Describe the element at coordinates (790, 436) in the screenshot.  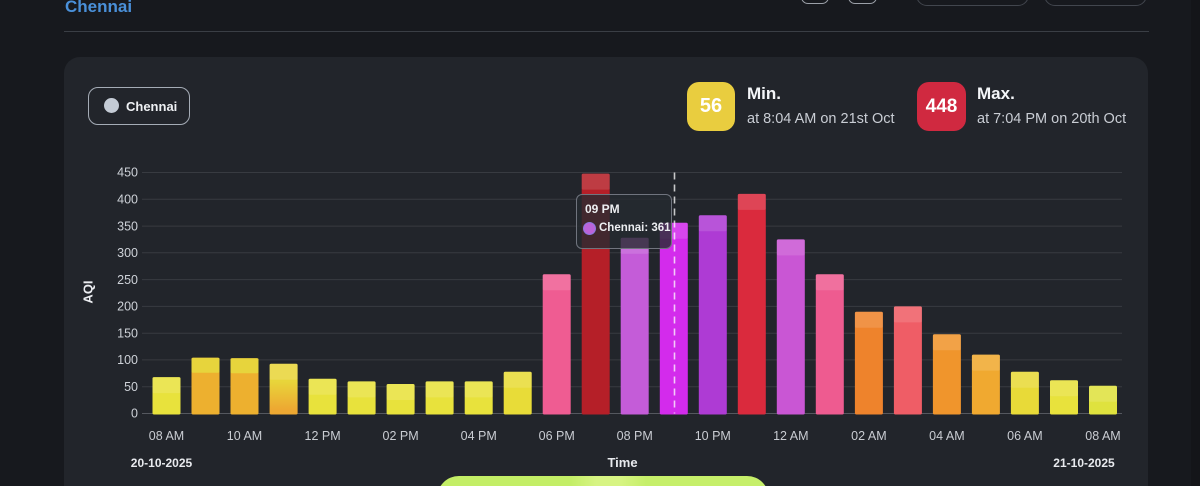
I see `svg-text: 12 AM` at that location.